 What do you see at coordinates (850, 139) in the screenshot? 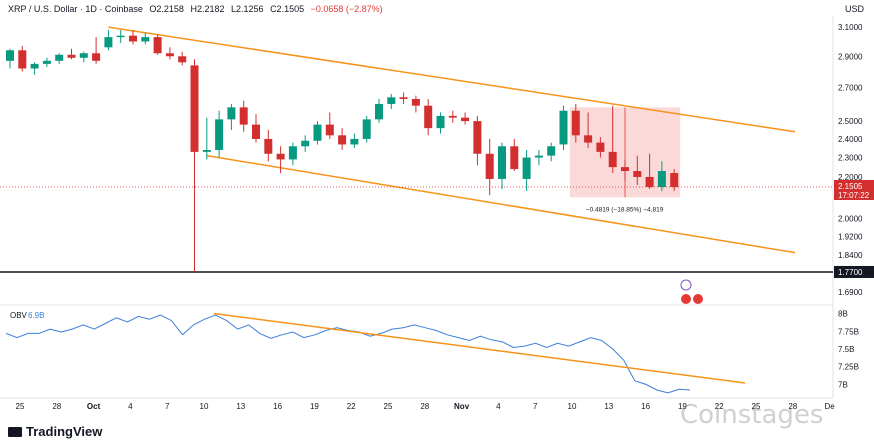
I see `price-tick-label: 2.4000` at bounding box center [850, 139].